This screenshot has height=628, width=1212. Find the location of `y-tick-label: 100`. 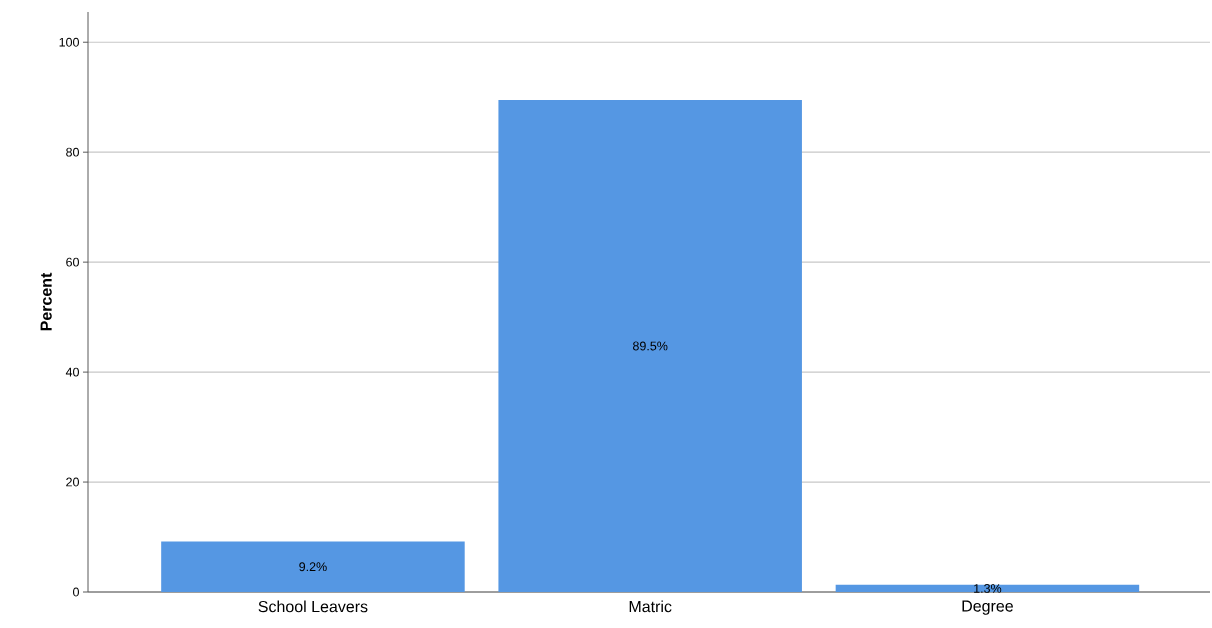

y-tick-label: 100 is located at coordinates (69, 42).